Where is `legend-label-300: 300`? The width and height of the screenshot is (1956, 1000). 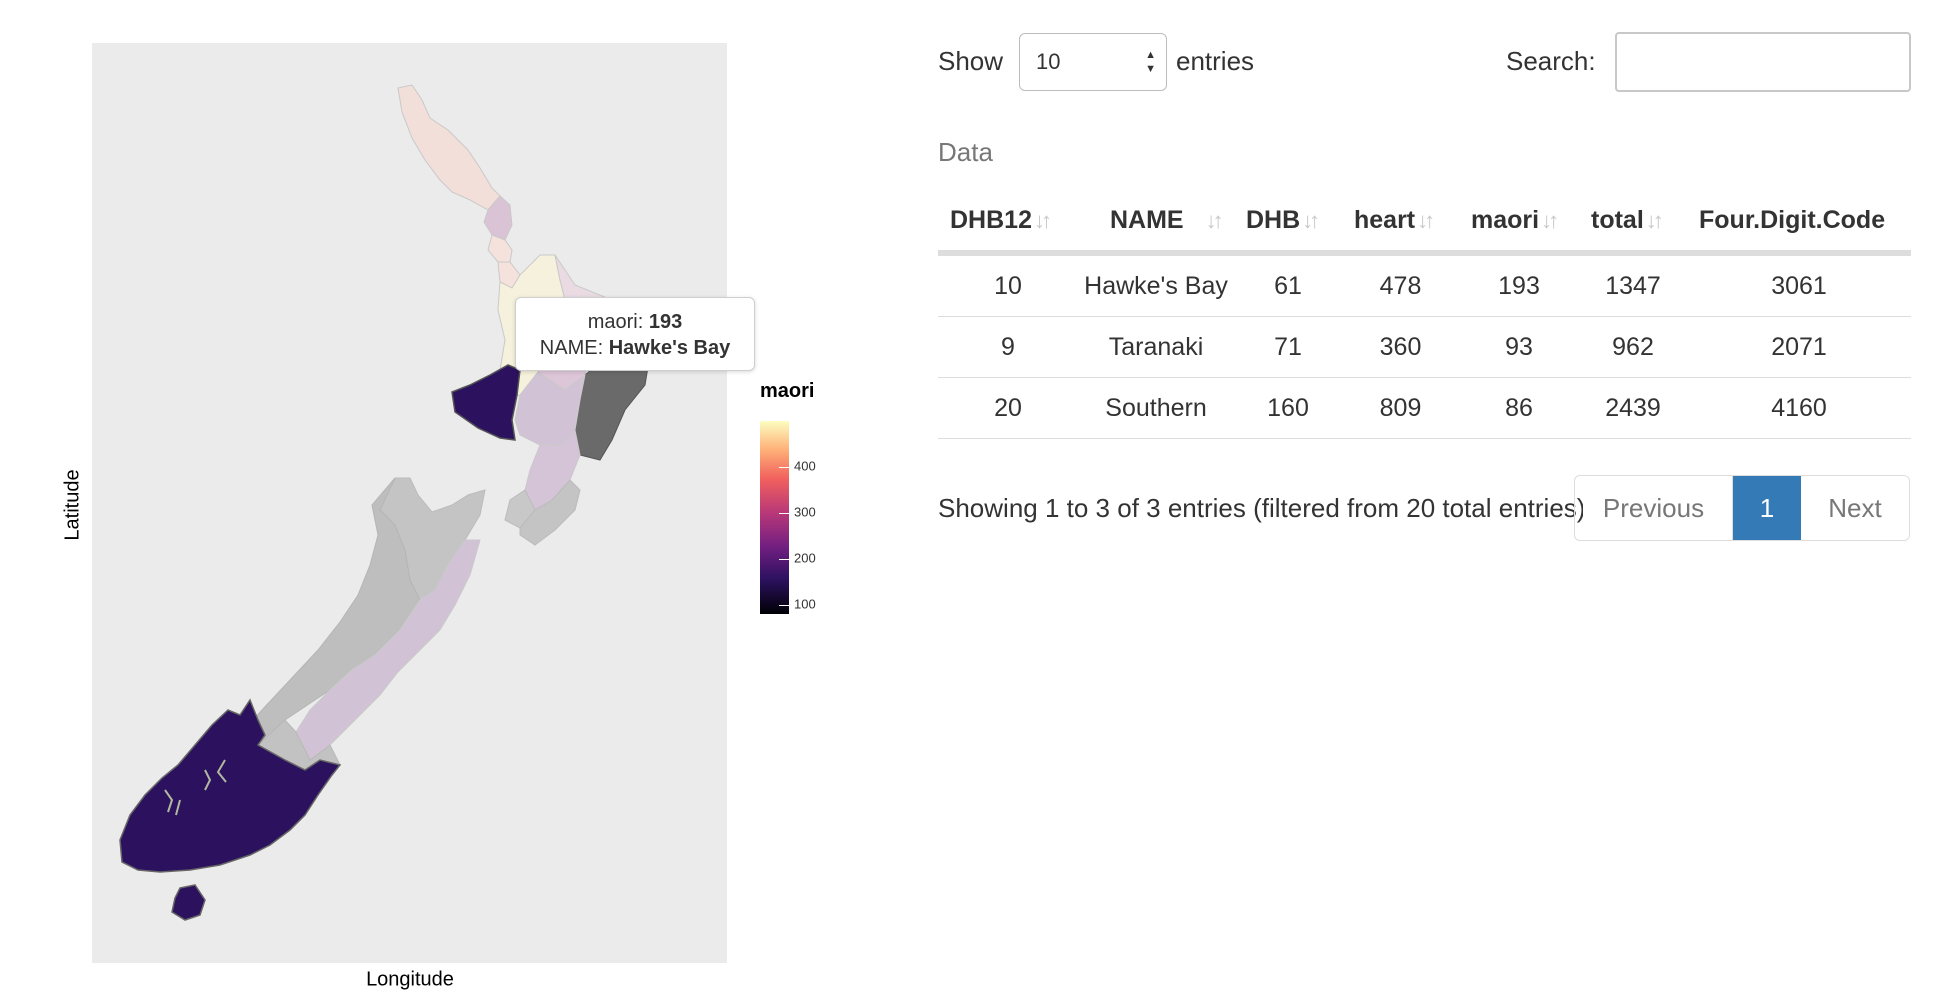
legend-label-300: 300 is located at coordinates (805, 512).